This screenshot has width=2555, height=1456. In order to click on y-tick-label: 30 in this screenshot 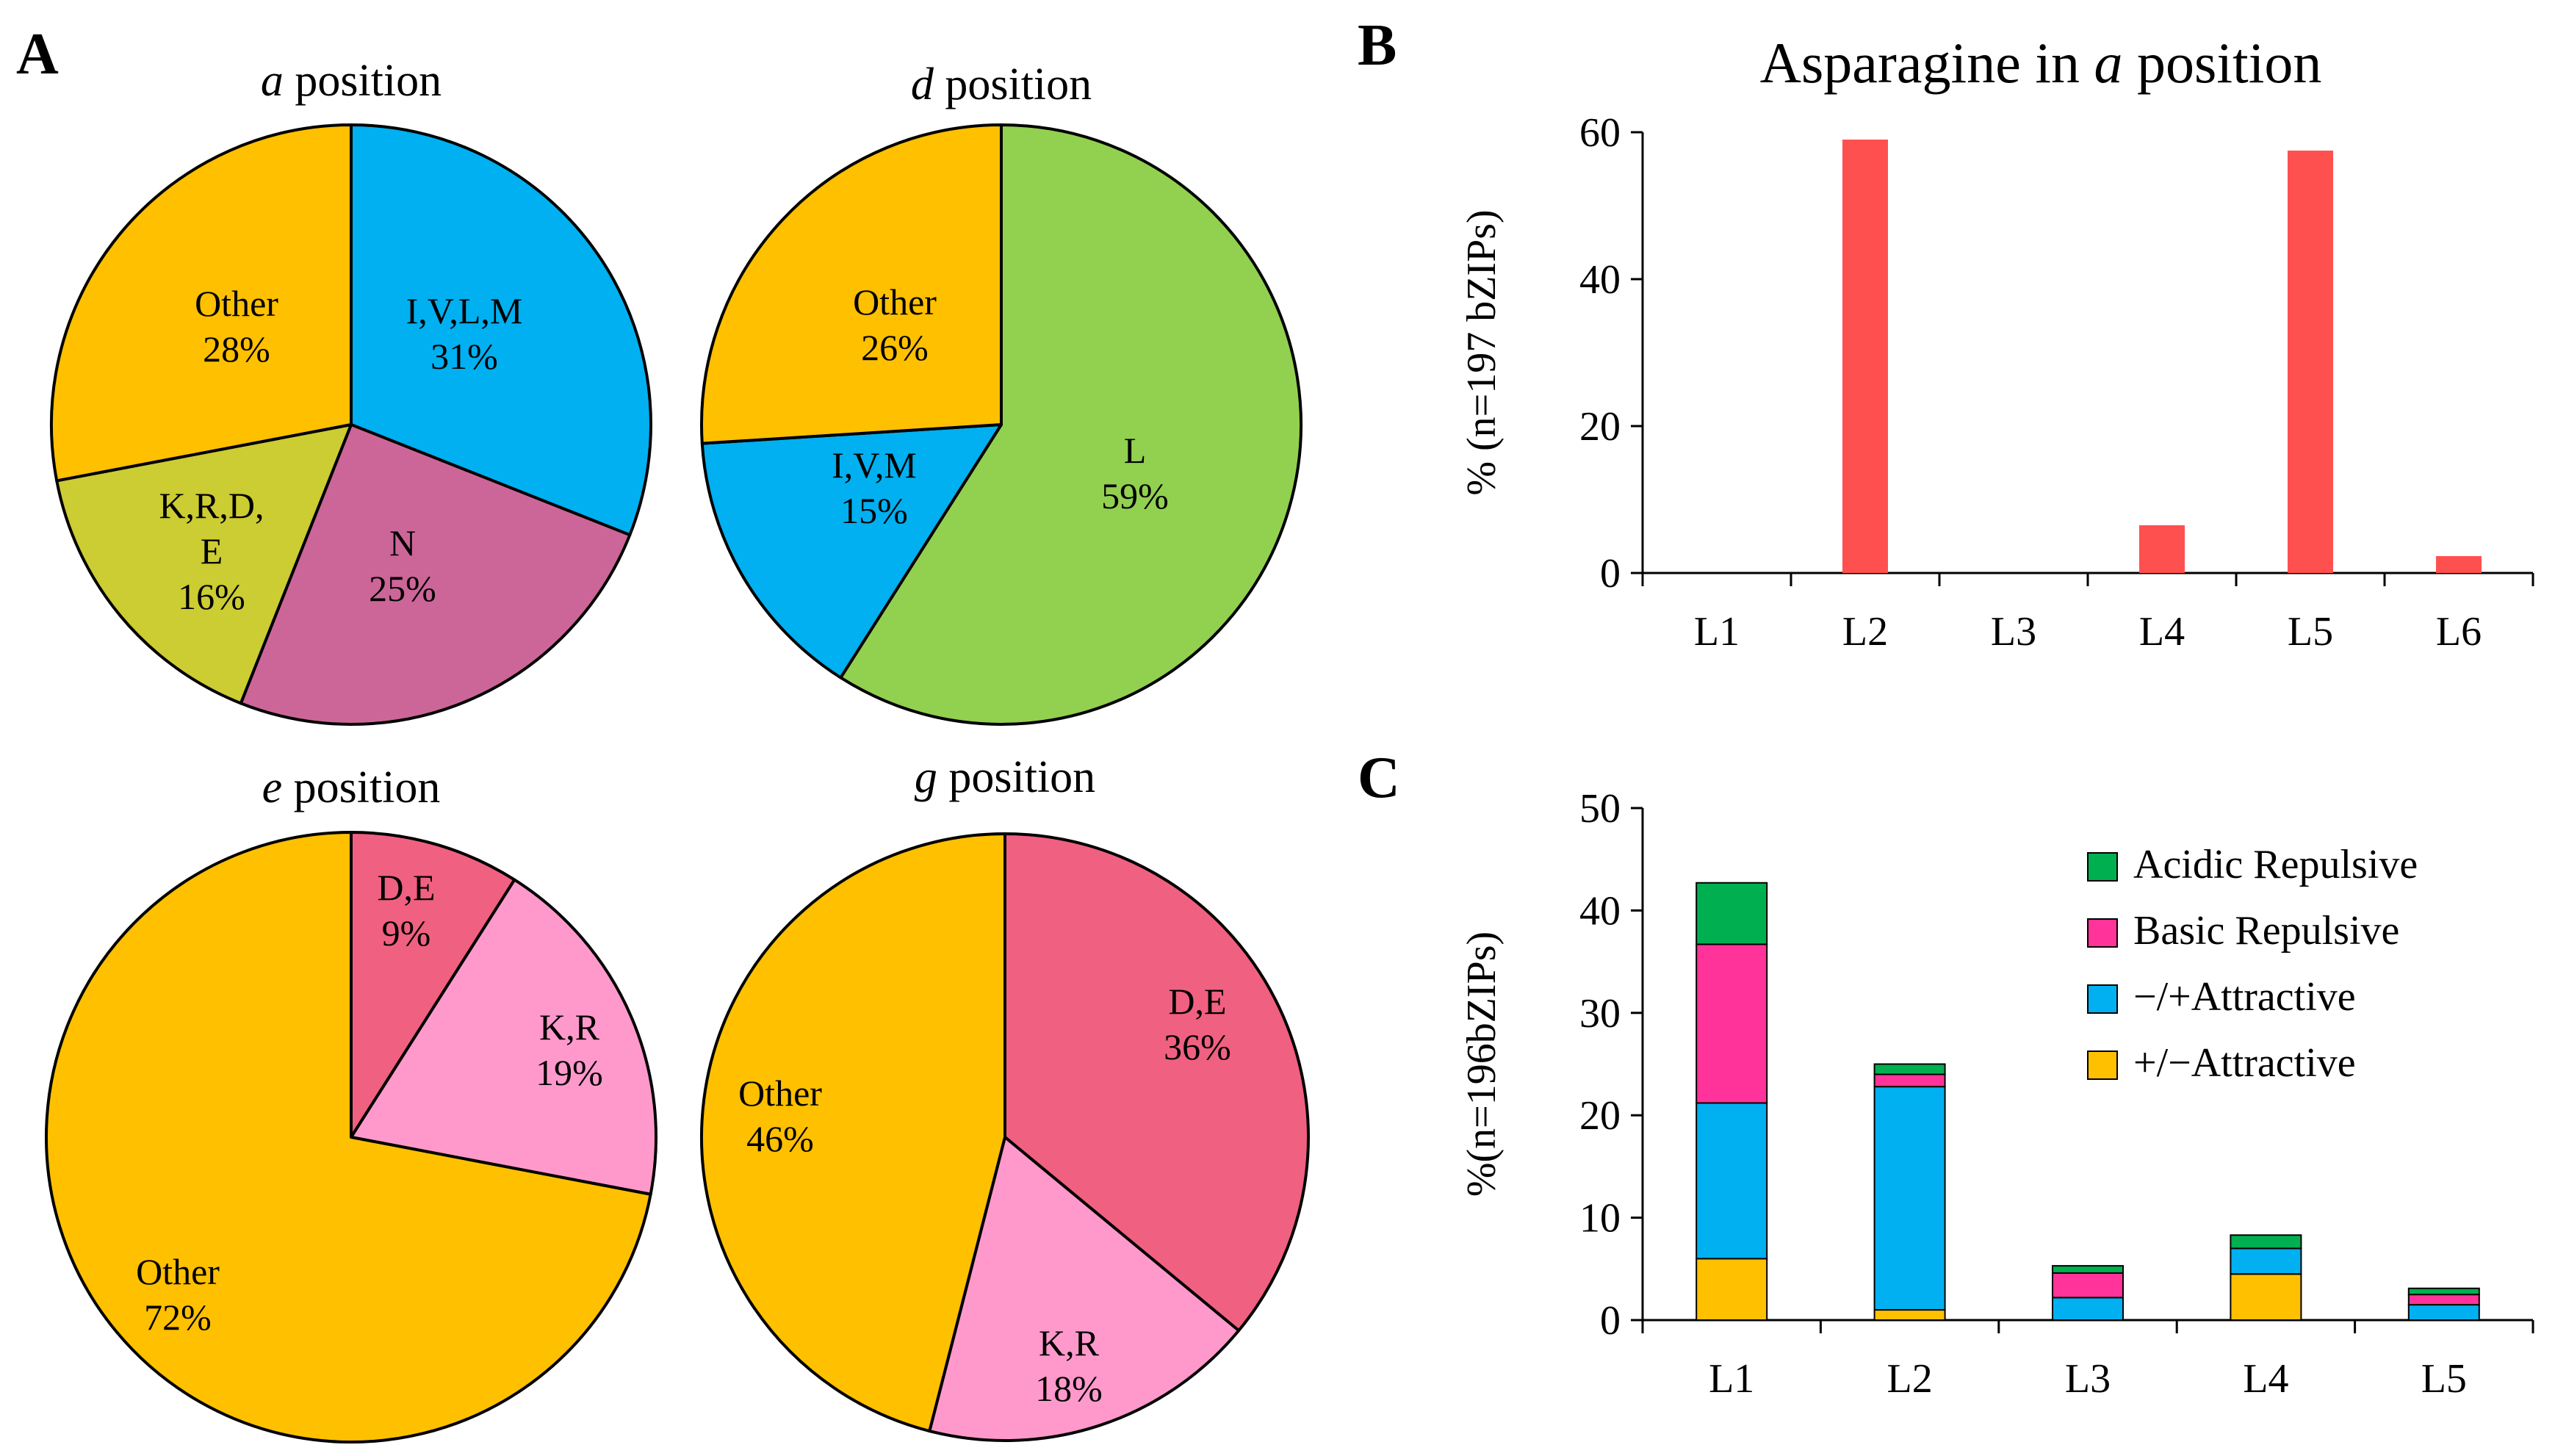, I will do `click(1600, 1014)`.